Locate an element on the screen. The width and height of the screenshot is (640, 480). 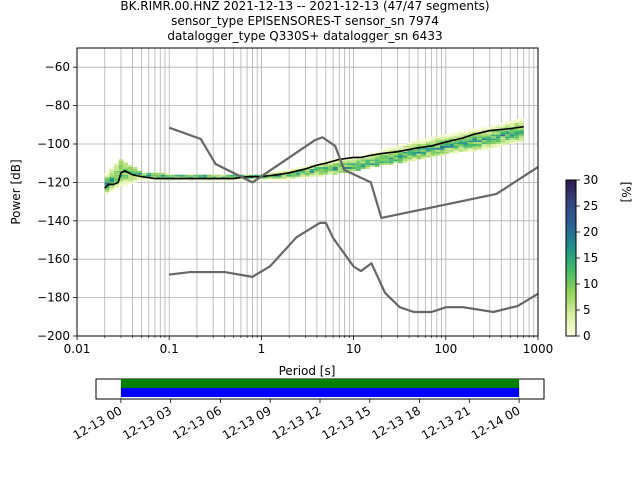
x-tick-label: 1000 is located at coordinates (538, 349).